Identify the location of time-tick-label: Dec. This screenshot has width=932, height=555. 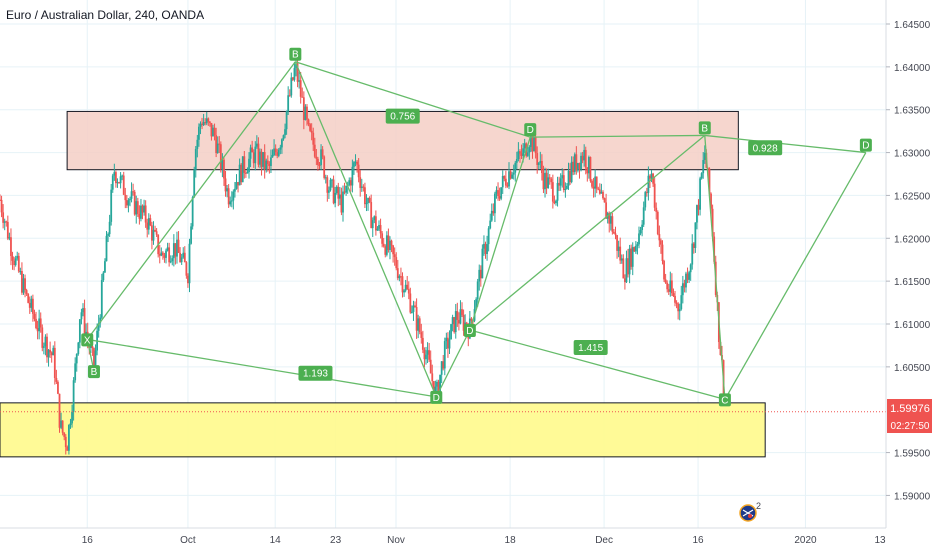
(604, 540).